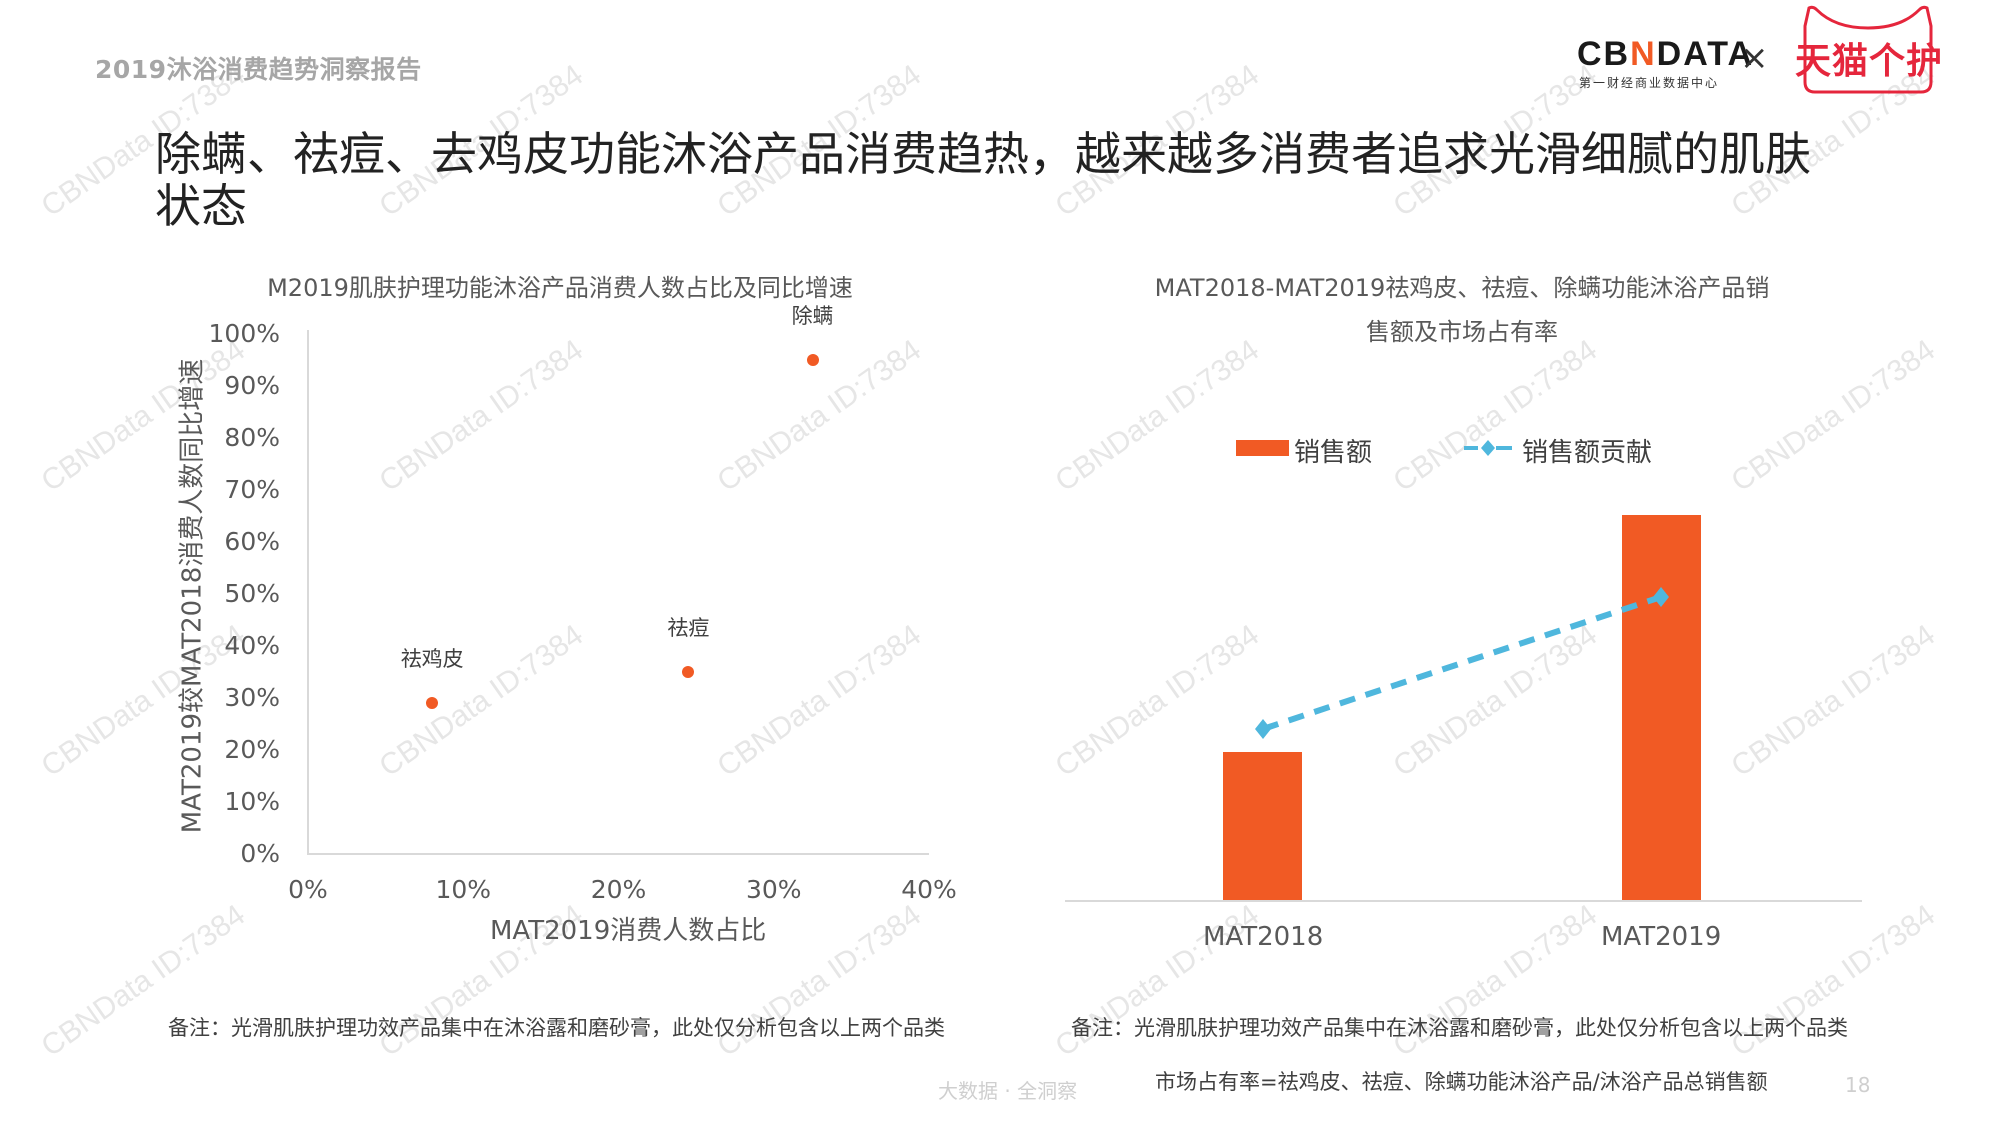  What do you see at coordinates (1462, 332) in the screenshot?
I see `bar-chart-title-line2: 售额及市场占有率` at bounding box center [1462, 332].